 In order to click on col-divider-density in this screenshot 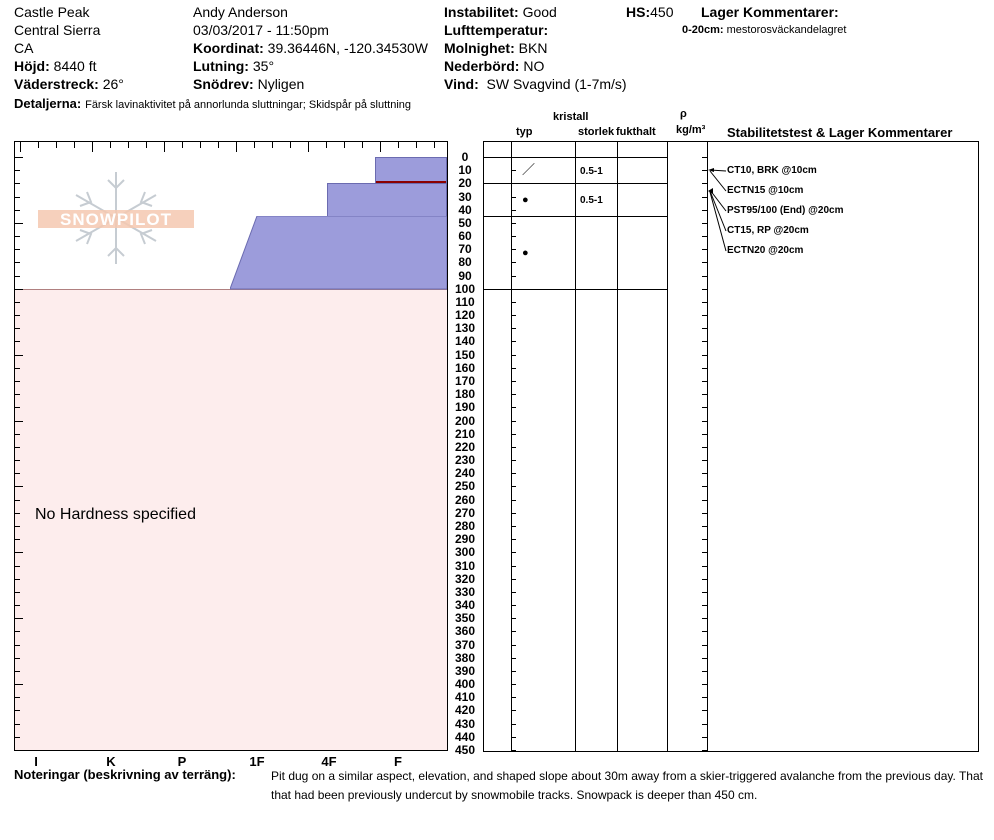, I will do `click(667, 446)`.